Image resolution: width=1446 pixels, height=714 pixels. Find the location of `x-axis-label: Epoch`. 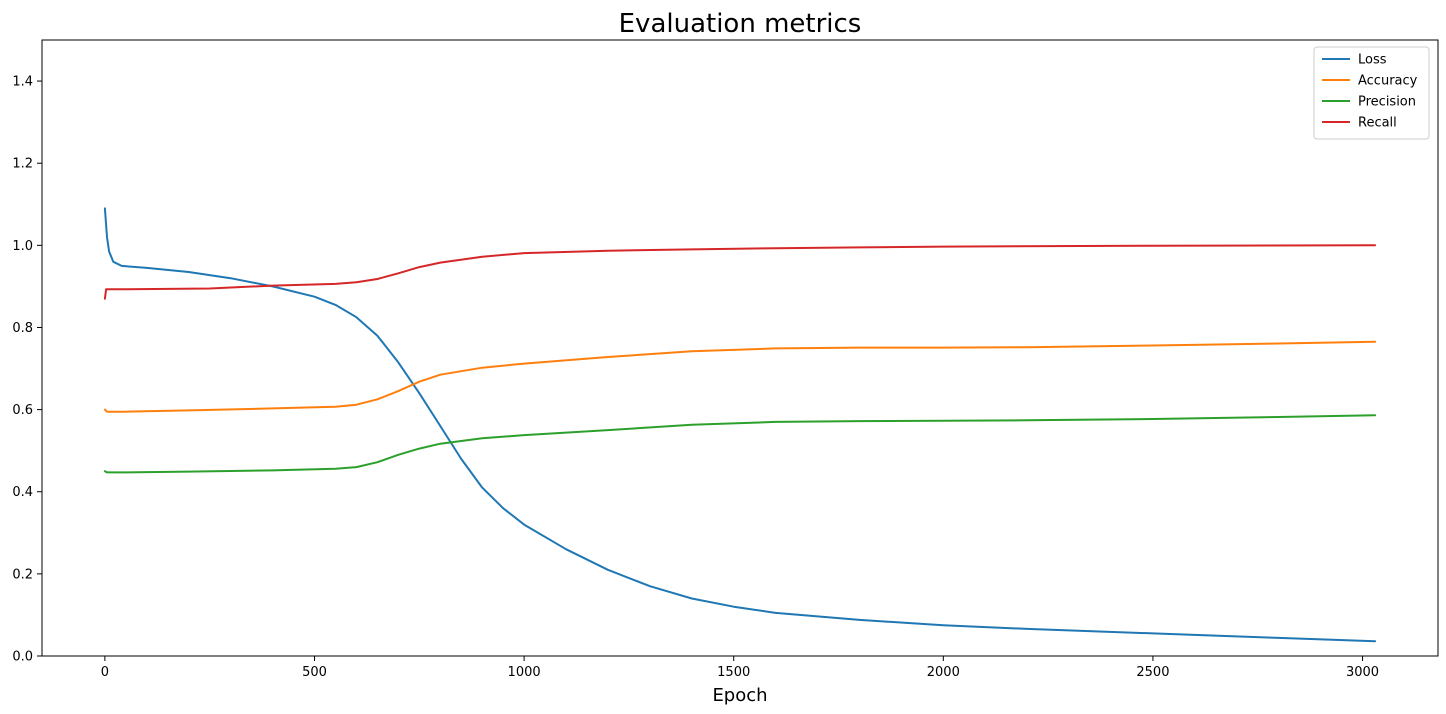

x-axis-label: Epoch is located at coordinates (739, 695).